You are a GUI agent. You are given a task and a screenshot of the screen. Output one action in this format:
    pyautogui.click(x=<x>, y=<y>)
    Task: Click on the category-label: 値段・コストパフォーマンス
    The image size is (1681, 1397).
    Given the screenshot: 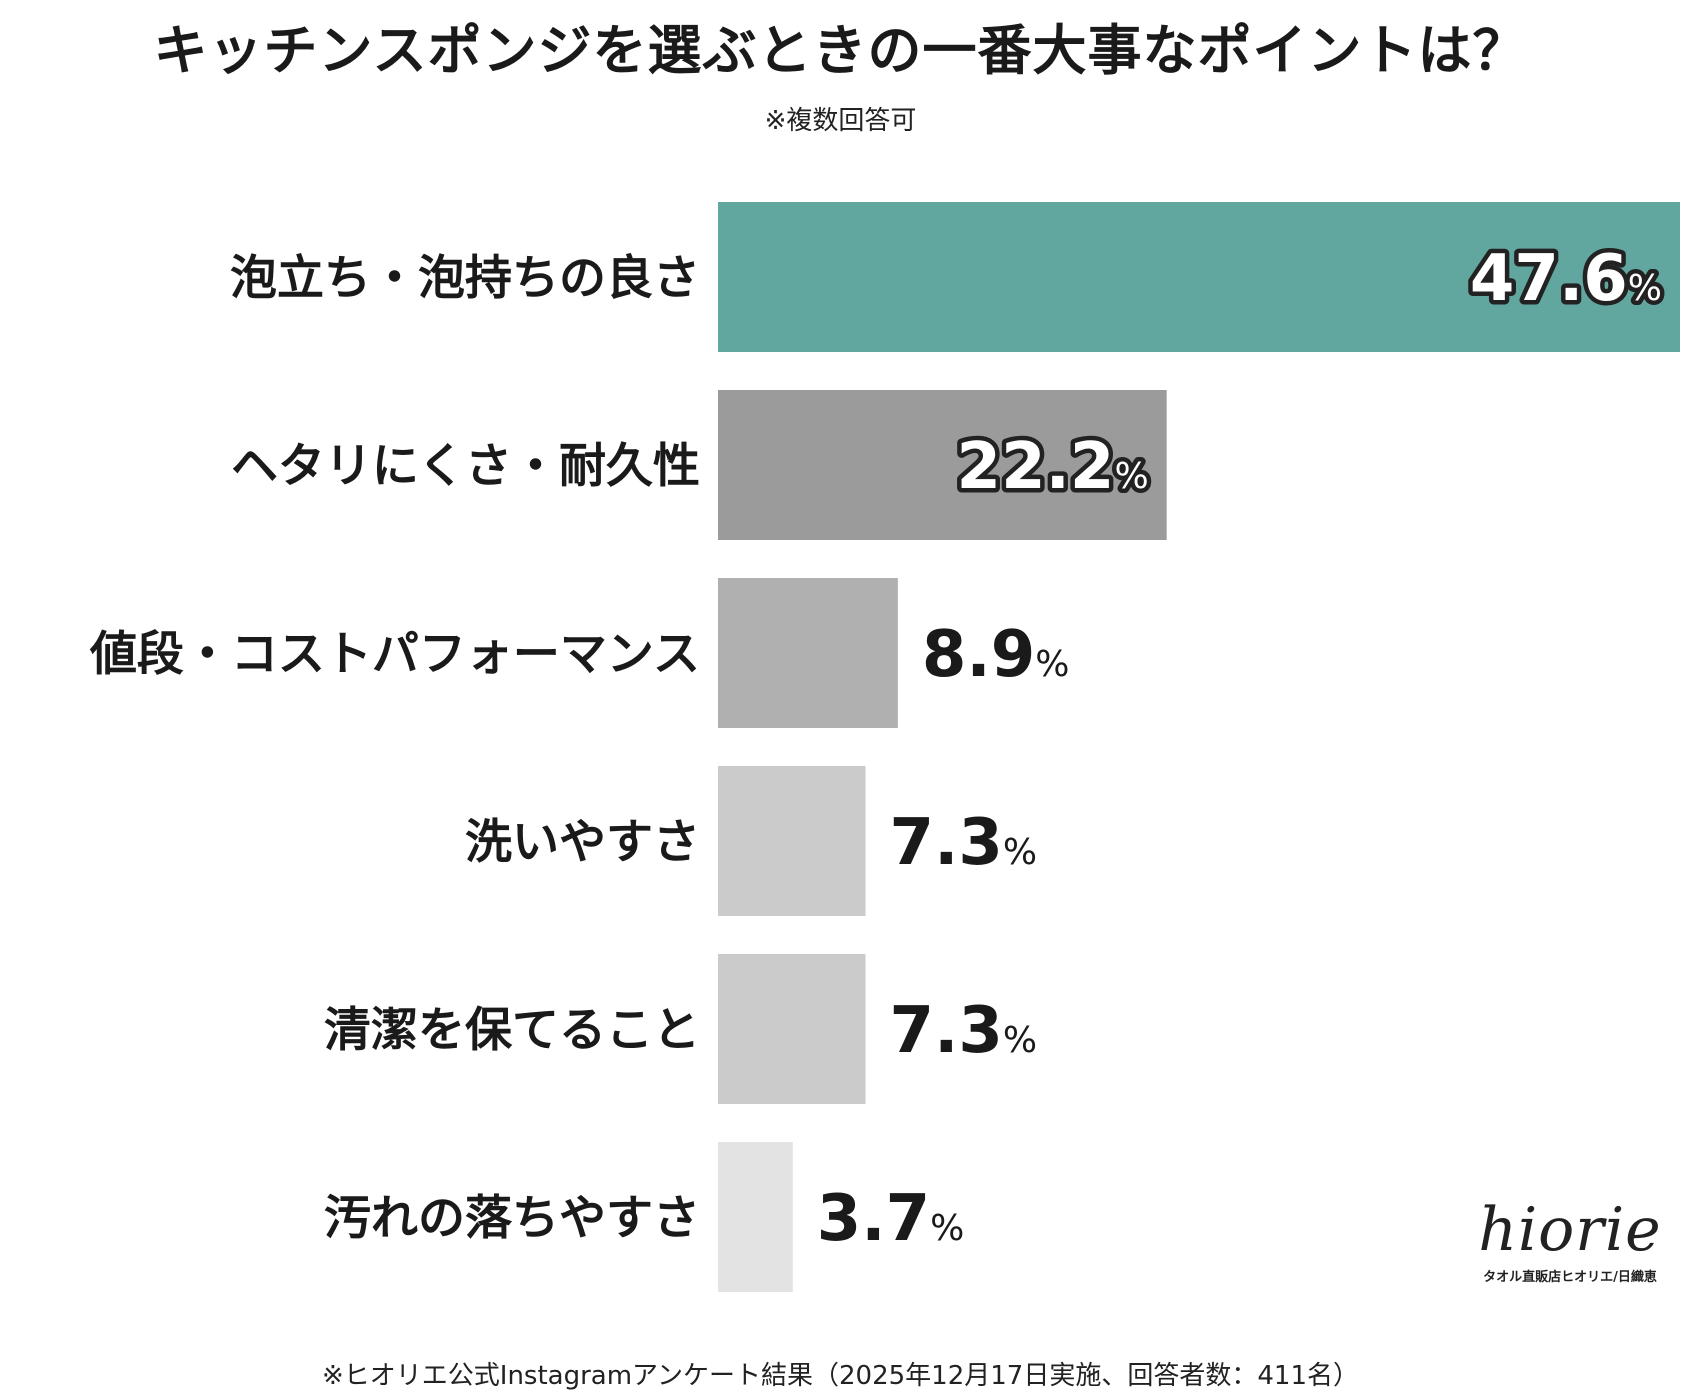 What is the action you would take?
    pyautogui.click(x=394, y=654)
    